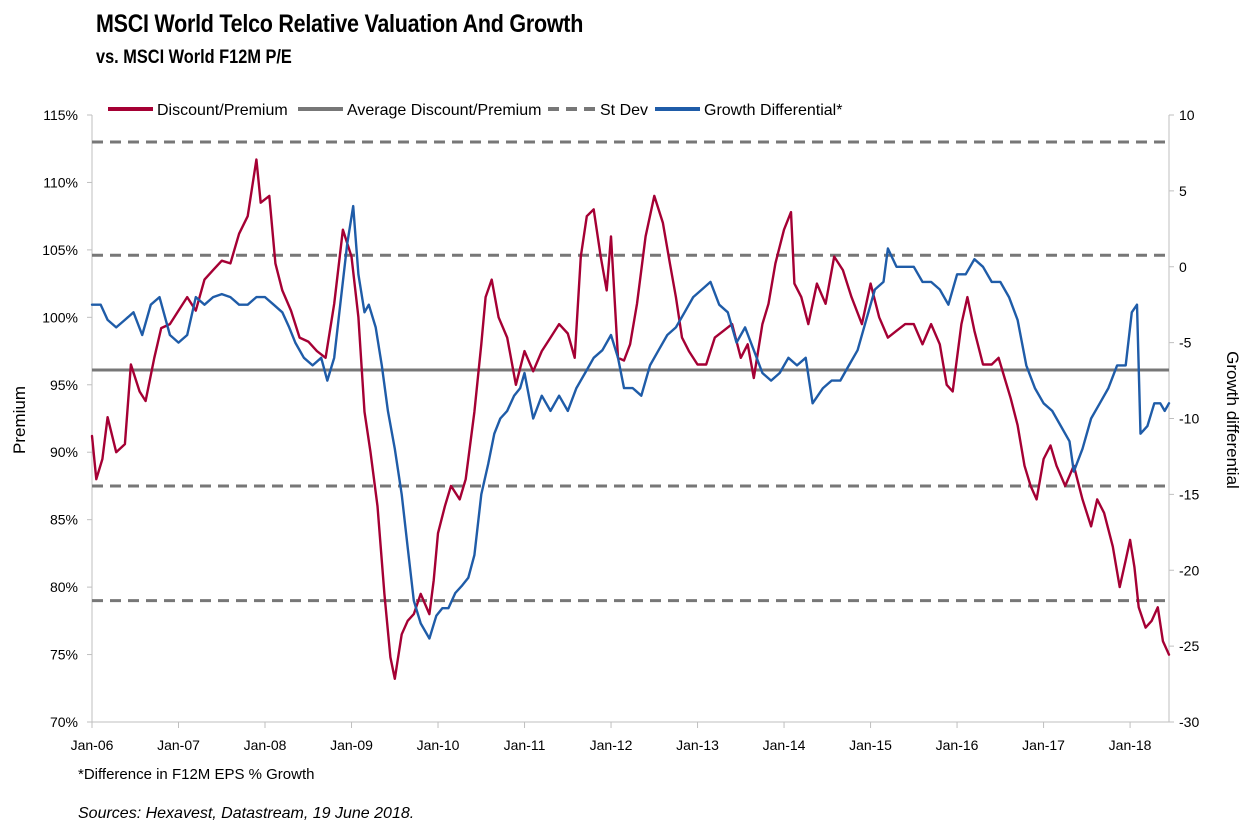 The image size is (1253, 836). I want to click on x-tick-label: Jan-17, so click(1043, 745).